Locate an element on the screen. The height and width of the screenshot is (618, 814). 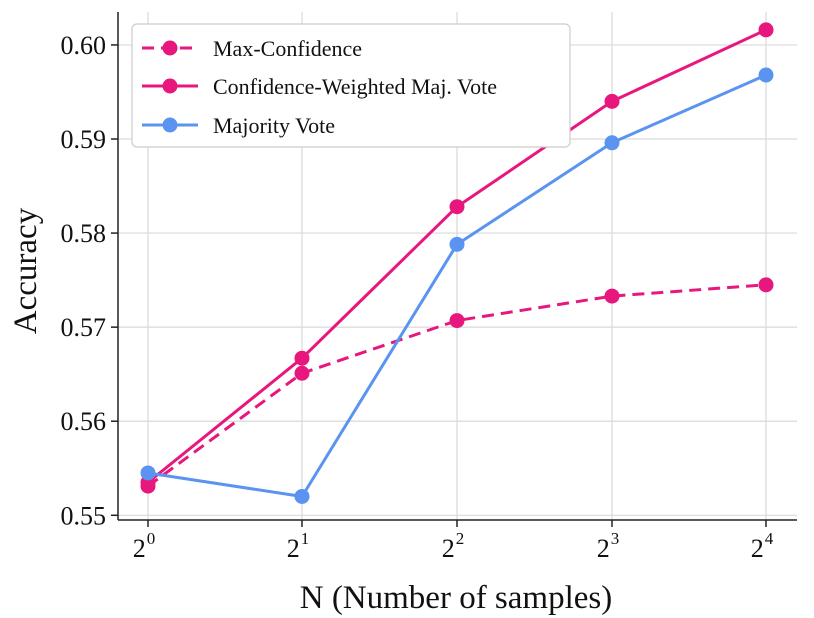
y-tick-label: 0.60 is located at coordinates (84, 45).